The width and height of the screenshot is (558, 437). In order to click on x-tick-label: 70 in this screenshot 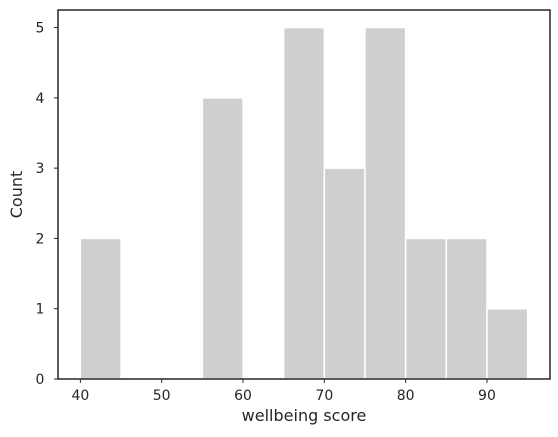, I will do `click(324, 396)`.